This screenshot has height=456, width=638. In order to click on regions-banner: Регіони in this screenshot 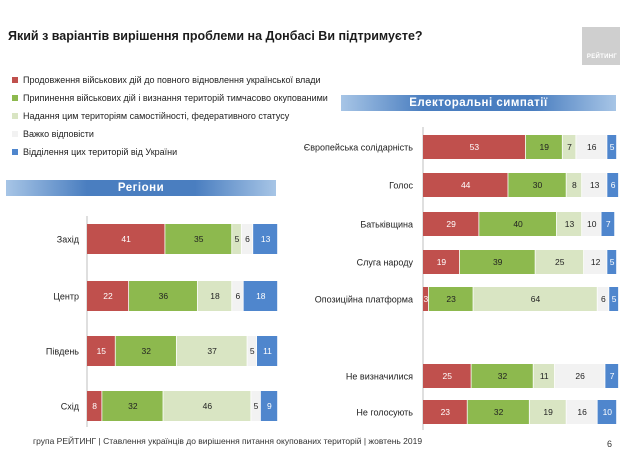, I will do `click(141, 188)`.